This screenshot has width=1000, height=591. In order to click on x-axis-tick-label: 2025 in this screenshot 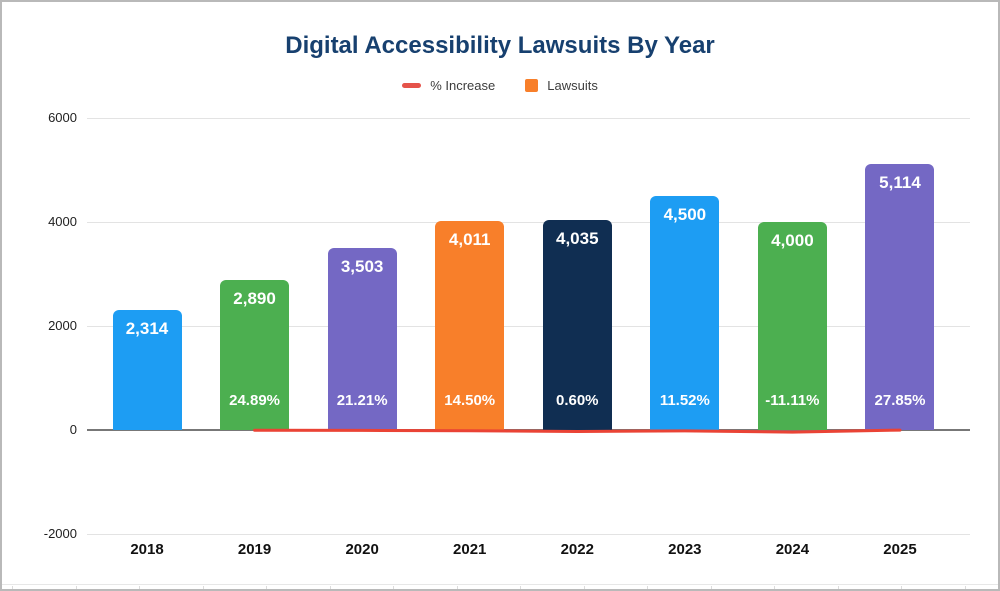, I will do `click(900, 549)`.